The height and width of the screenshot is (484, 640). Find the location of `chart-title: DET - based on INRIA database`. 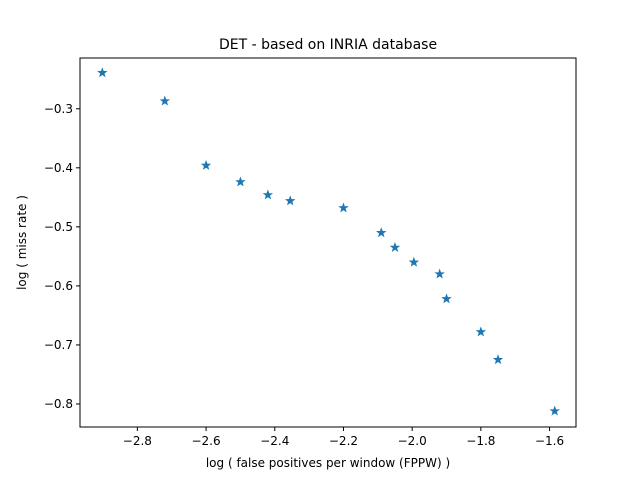

chart-title: DET - based on INRIA database is located at coordinates (328, 45).